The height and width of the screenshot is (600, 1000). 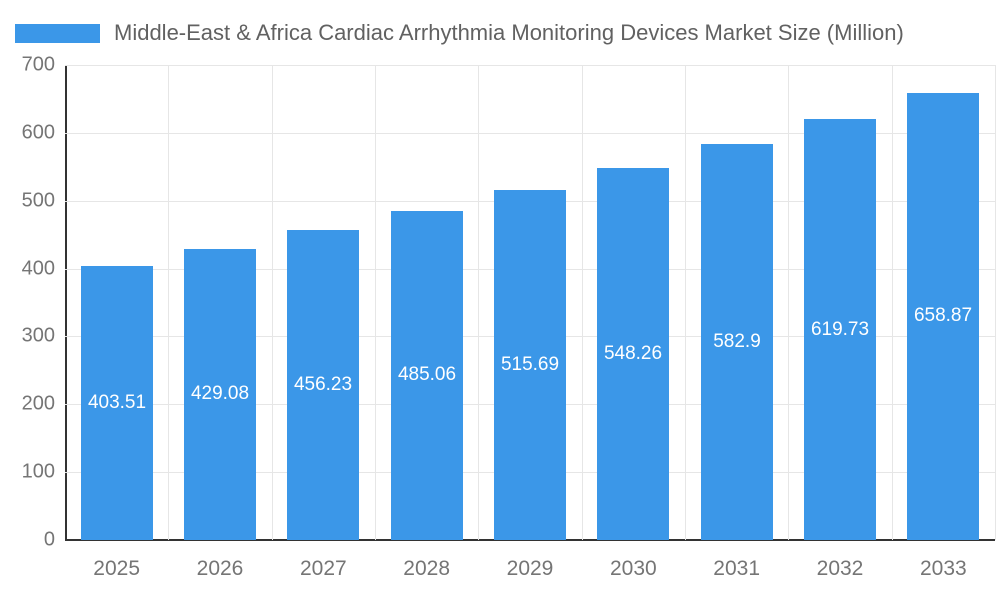 I want to click on bar-2030: 548.26, so click(x=633, y=353).